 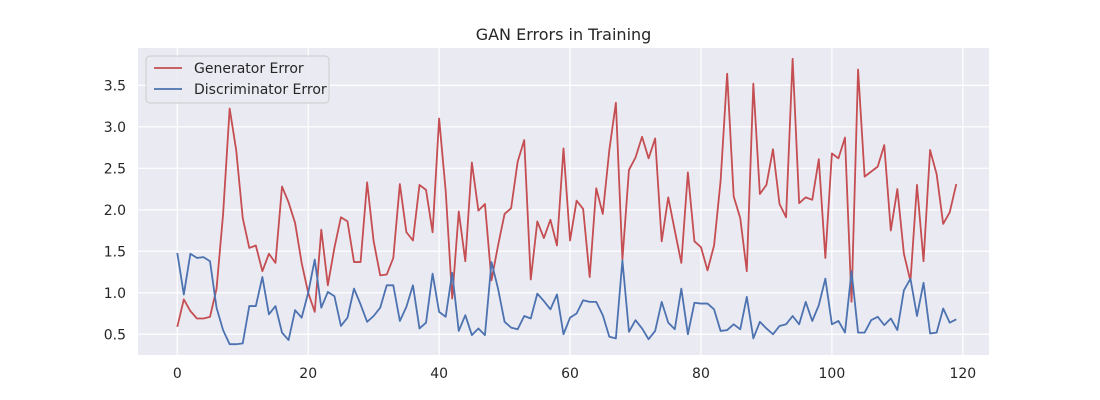 What do you see at coordinates (564, 34) in the screenshot?
I see `chart-title: GAN Errors in Training` at bounding box center [564, 34].